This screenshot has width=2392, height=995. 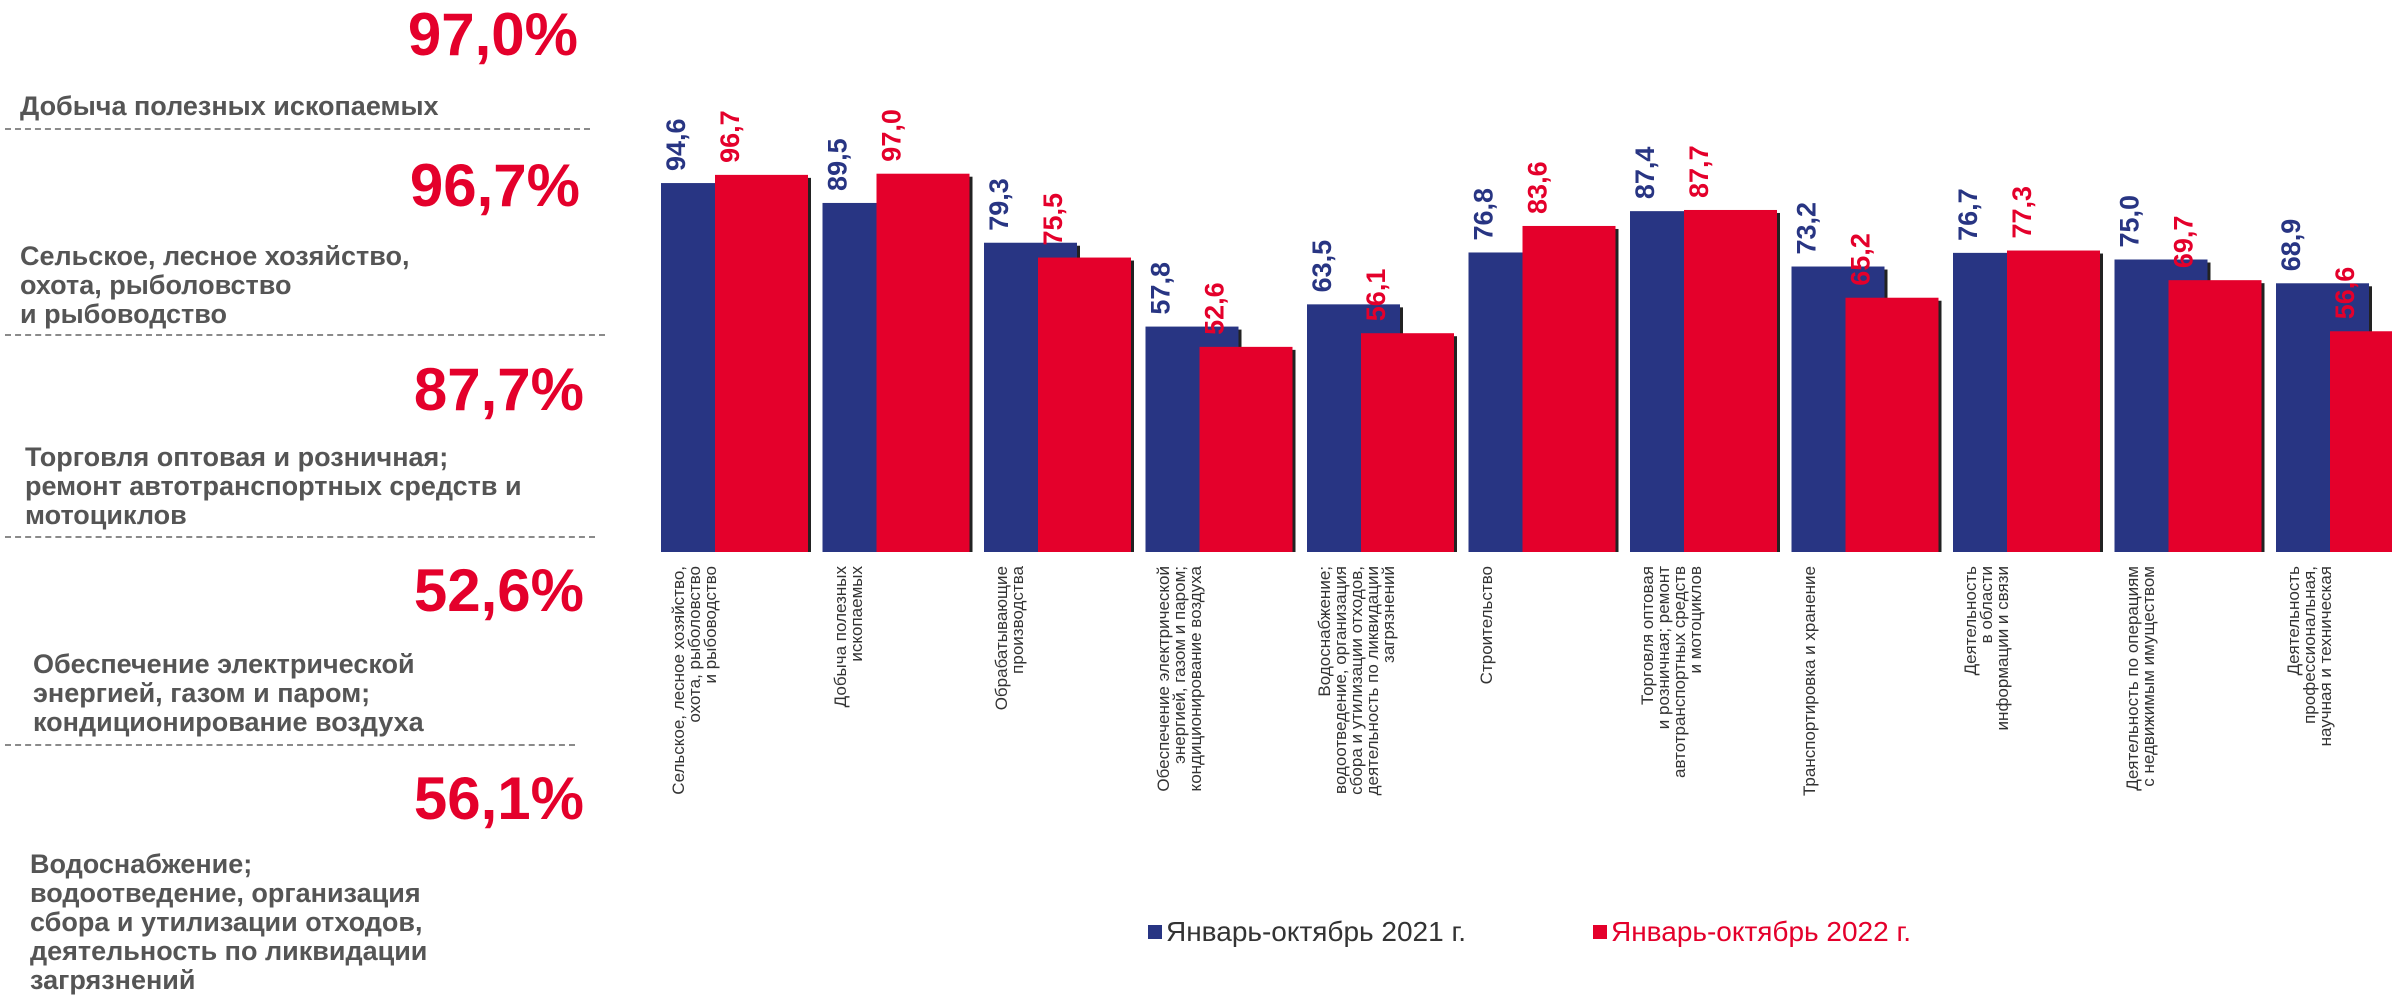 What do you see at coordinates (494, 185) in the screenshot?
I see `ranking-percent: 96,7%` at bounding box center [494, 185].